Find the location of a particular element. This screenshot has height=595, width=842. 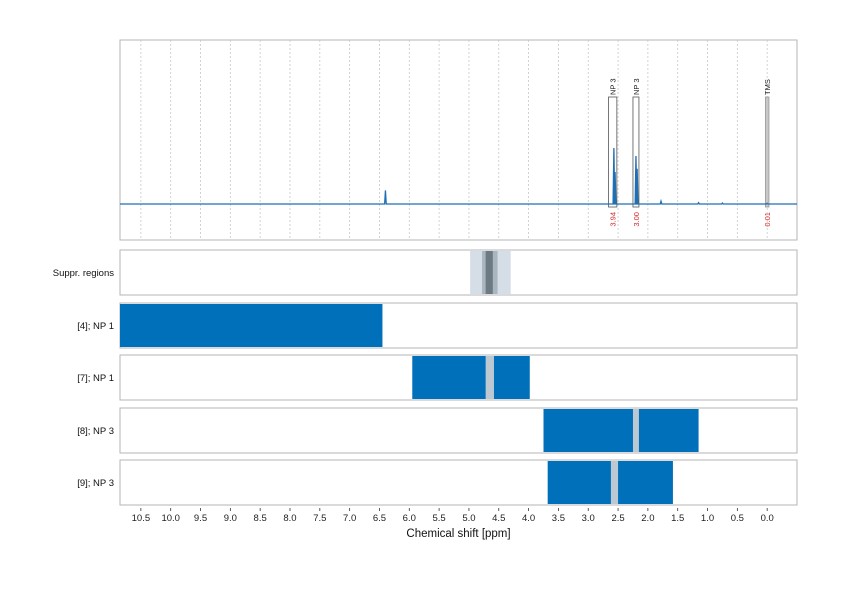

x-tick-label: 1.5 is located at coordinates (677, 518).